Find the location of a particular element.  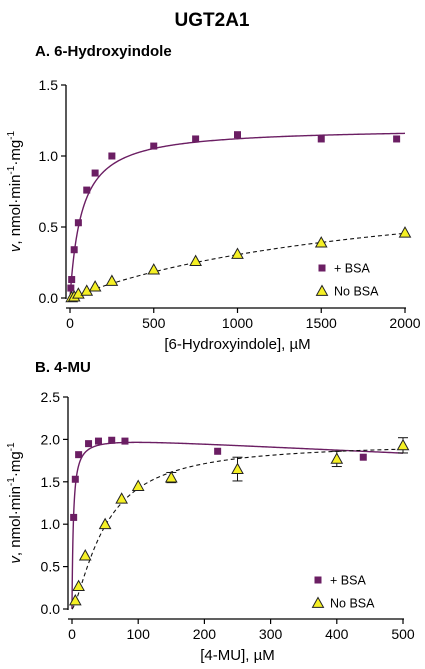

panel-b-y-tick-label: 1.0 is located at coordinates (51, 524).